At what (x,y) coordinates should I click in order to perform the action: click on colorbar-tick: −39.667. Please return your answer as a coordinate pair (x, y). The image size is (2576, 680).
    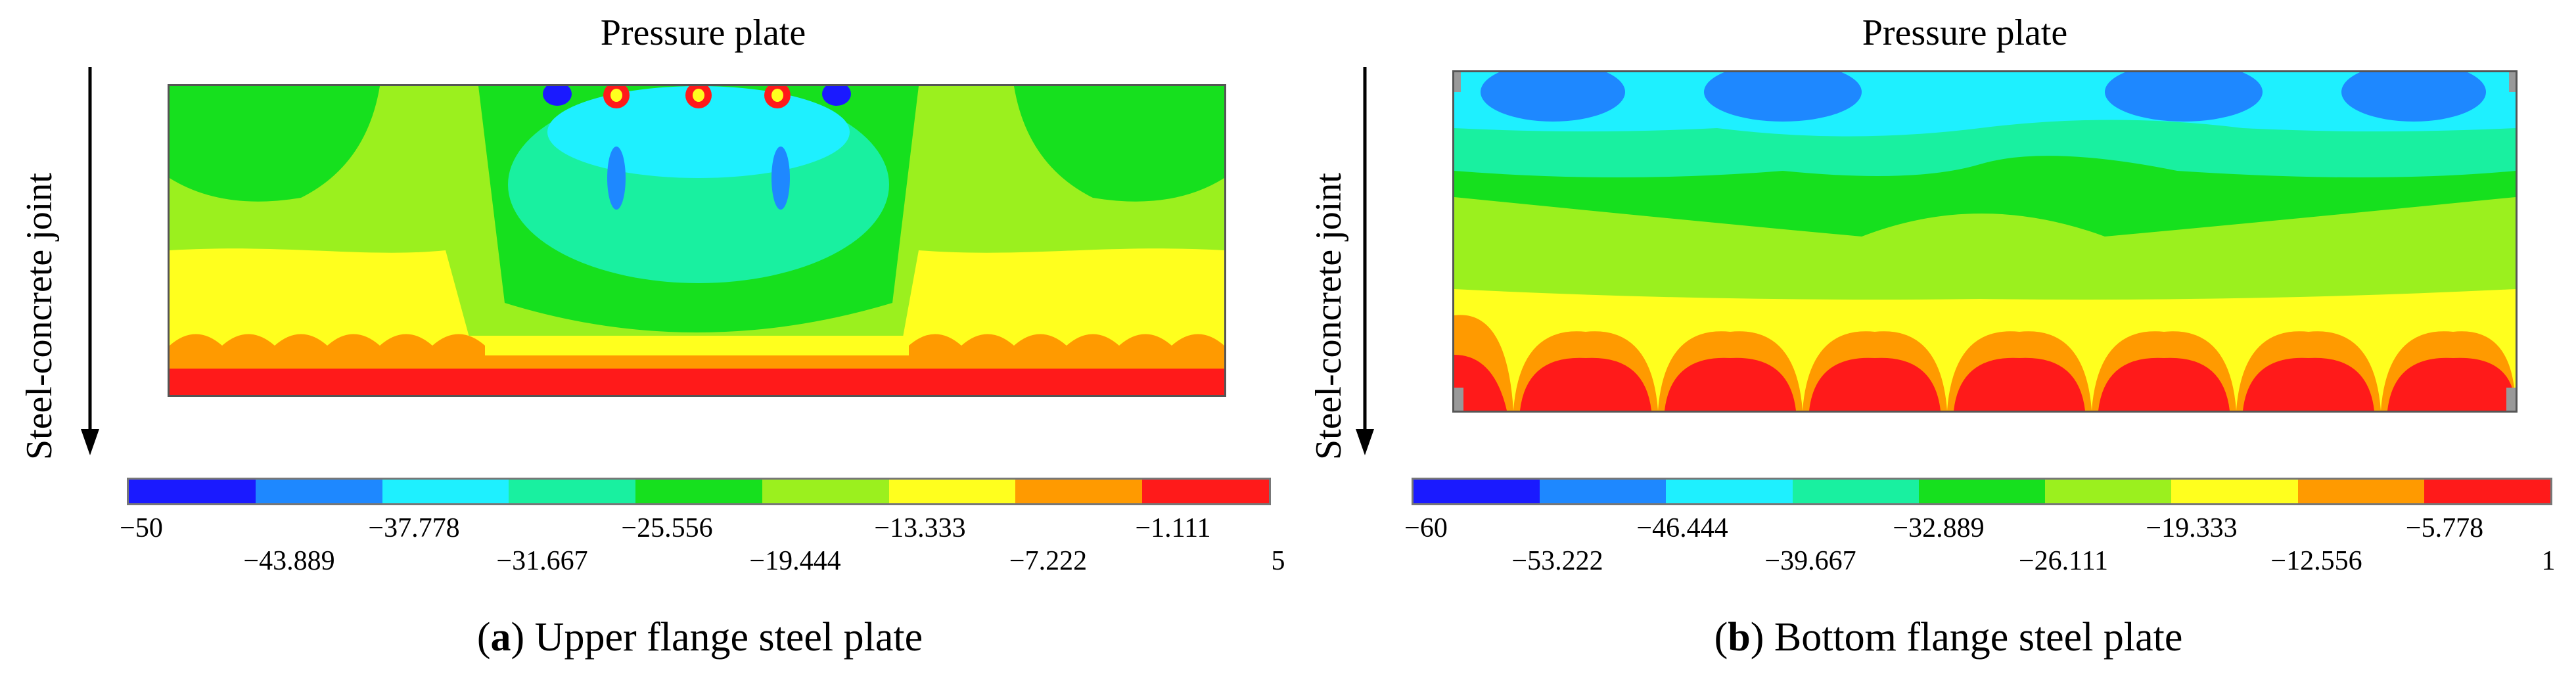
    Looking at the image, I should click on (1810, 561).